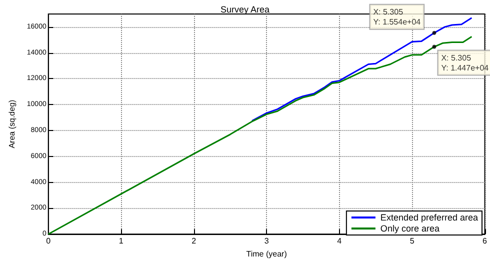 Image resolution: width=490 pixels, height=263 pixels. Describe the element at coordinates (397, 16) in the screenshot. I see `annotation: X: 5.305 Y: 1.554e+04` at that location.